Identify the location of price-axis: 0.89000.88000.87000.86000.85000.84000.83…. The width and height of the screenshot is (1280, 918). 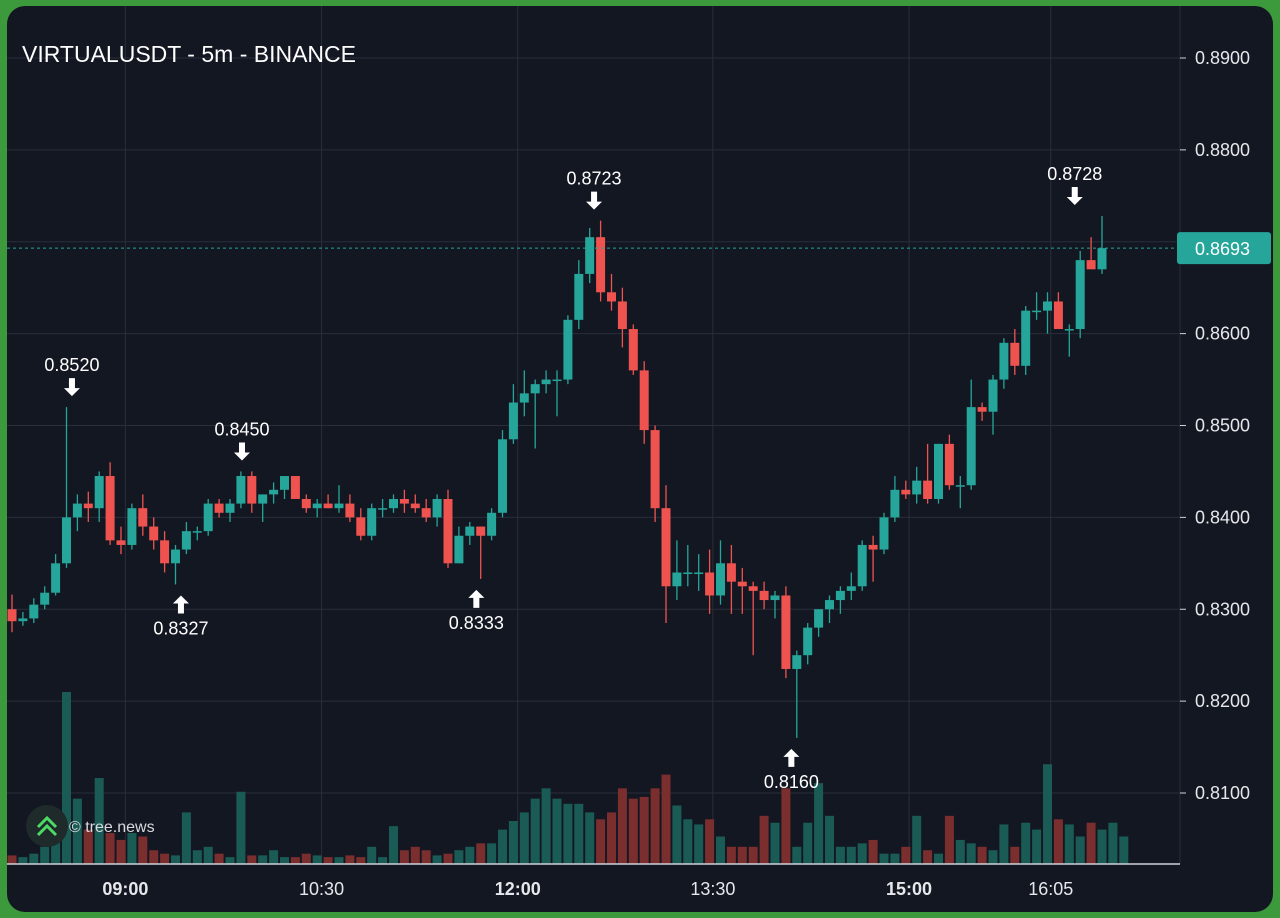
(1215, 425).